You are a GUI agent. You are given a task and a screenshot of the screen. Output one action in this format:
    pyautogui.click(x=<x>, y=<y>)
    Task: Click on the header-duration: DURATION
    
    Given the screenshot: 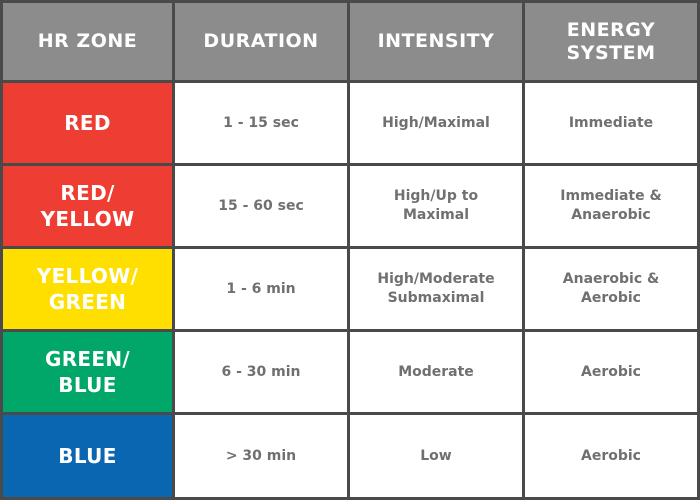 What is the action you would take?
    pyautogui.click(x=262, y=41)
    